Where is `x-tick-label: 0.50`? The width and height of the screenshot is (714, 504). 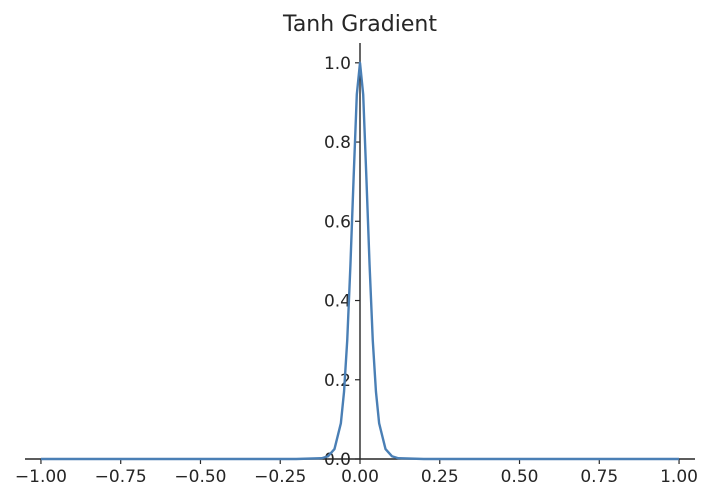
x-tick-label: 0.50 is located at coordinates (520, 477).